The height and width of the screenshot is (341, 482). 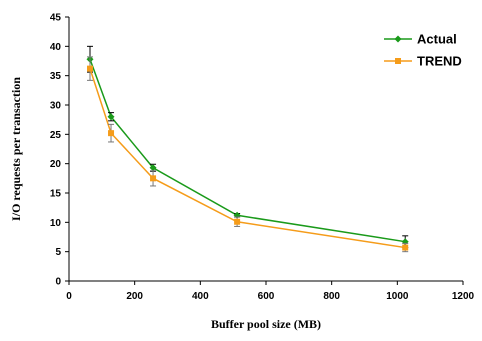 What do you see at coordinates (56, 194) in the screenshot?
I see `y-tick-label: 15` at bounding box center [56, 194].